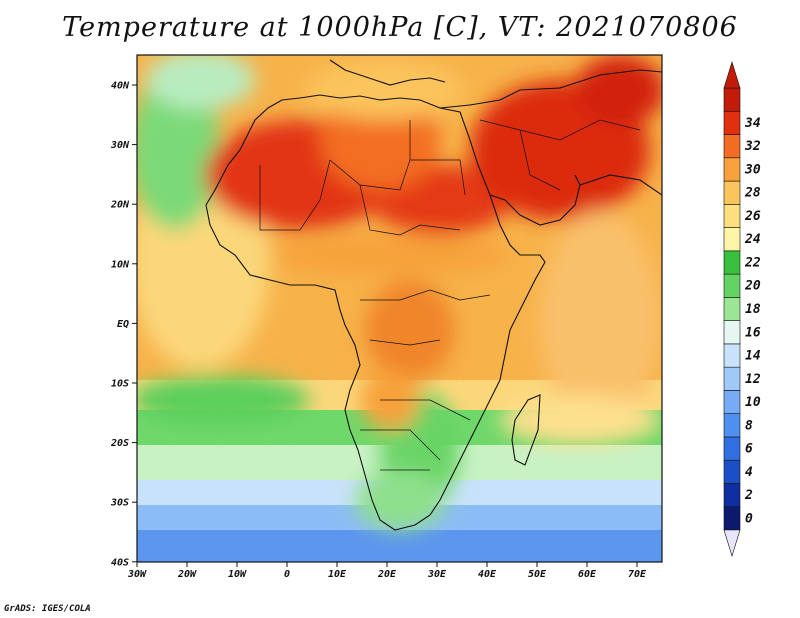 The width and height of the screenshot is (800, 618). Describe the element at coordinates (387, 574) in the screenshot. I see `lon-tick-label: 20E` at that location.